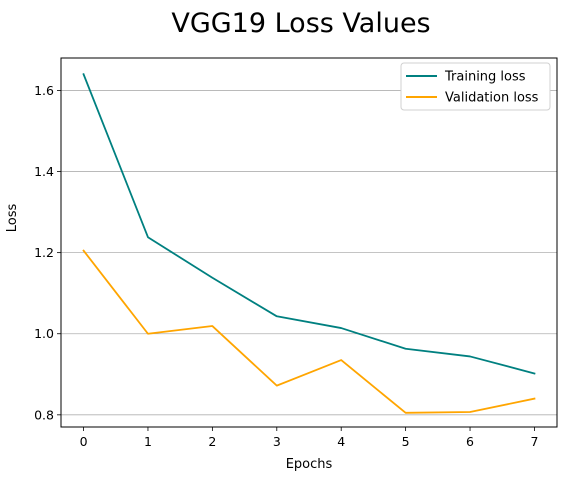 This screenshot has width=567, height=480. Describe the element at coordinates (534, 441) in the screenshot. I see `x-tick-label: 7` at that location.